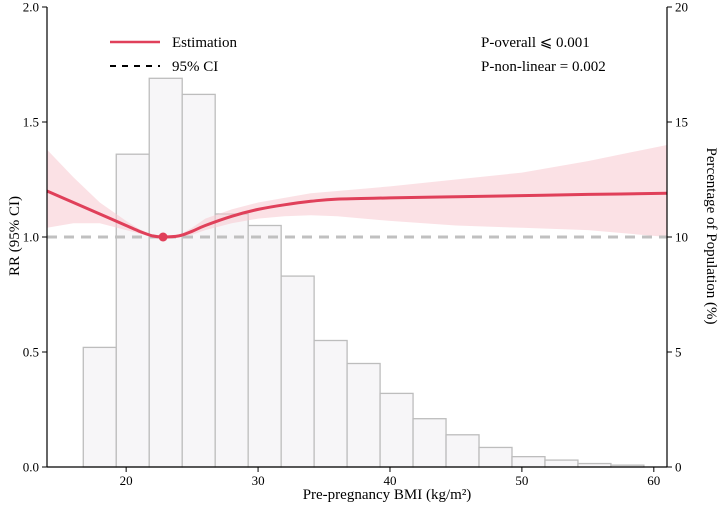 The height and width of the screenshot is (511, 724). Describe the element at coordinates (387, 495) in the screenshot. I see `x-axis-label: Pre-pregnancy BMI (kg/m²)` at that location.